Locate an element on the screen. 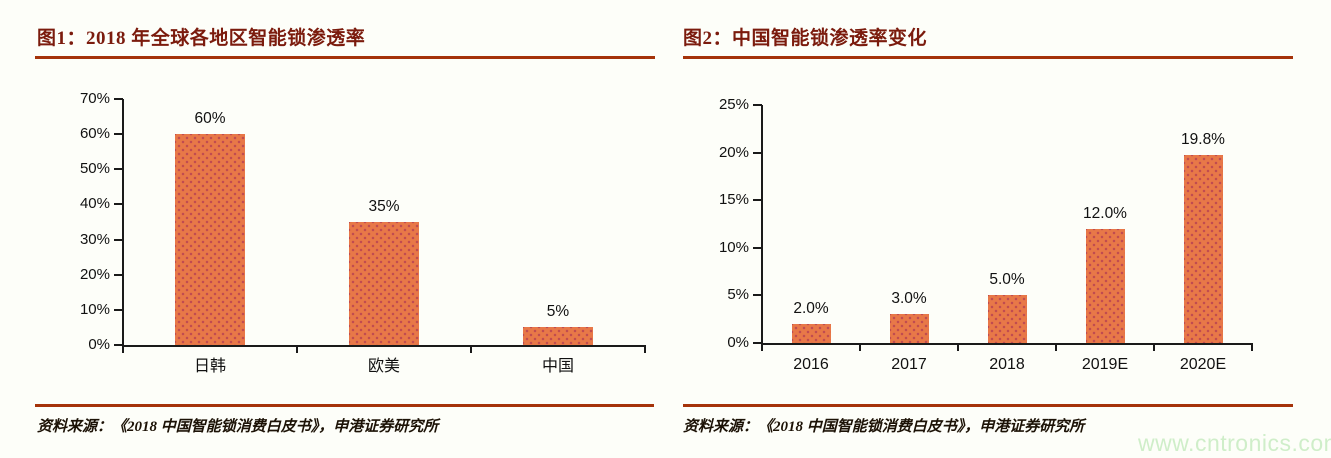 The image size is (1331, 458). bar-value-label: 5.0% is located at coordinates (1007, 279).